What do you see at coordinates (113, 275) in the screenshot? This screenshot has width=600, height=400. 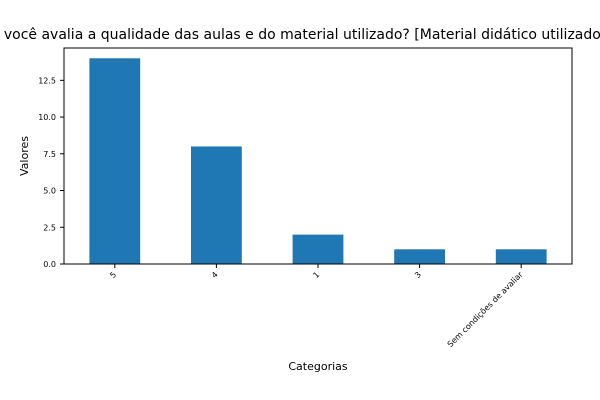 I see `x-tick-label-0: 5` at bounding box center [113, 275].